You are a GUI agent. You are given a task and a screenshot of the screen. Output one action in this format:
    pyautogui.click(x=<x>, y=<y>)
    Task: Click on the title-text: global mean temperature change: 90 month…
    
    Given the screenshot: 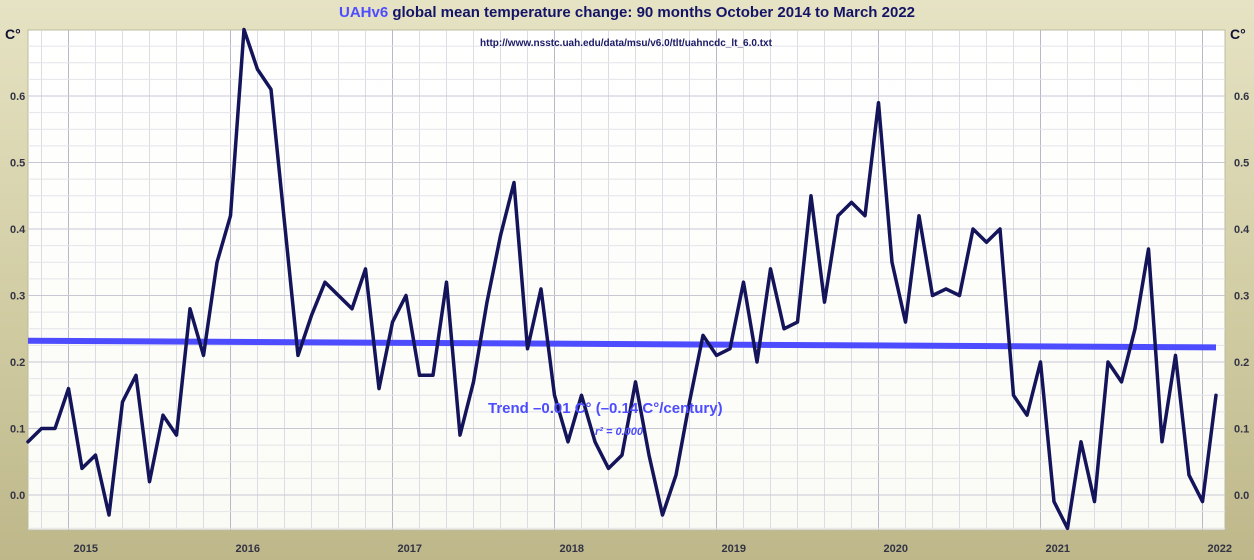 What is the action you would take?
    pyautogui.click(x=652, y=12)
    